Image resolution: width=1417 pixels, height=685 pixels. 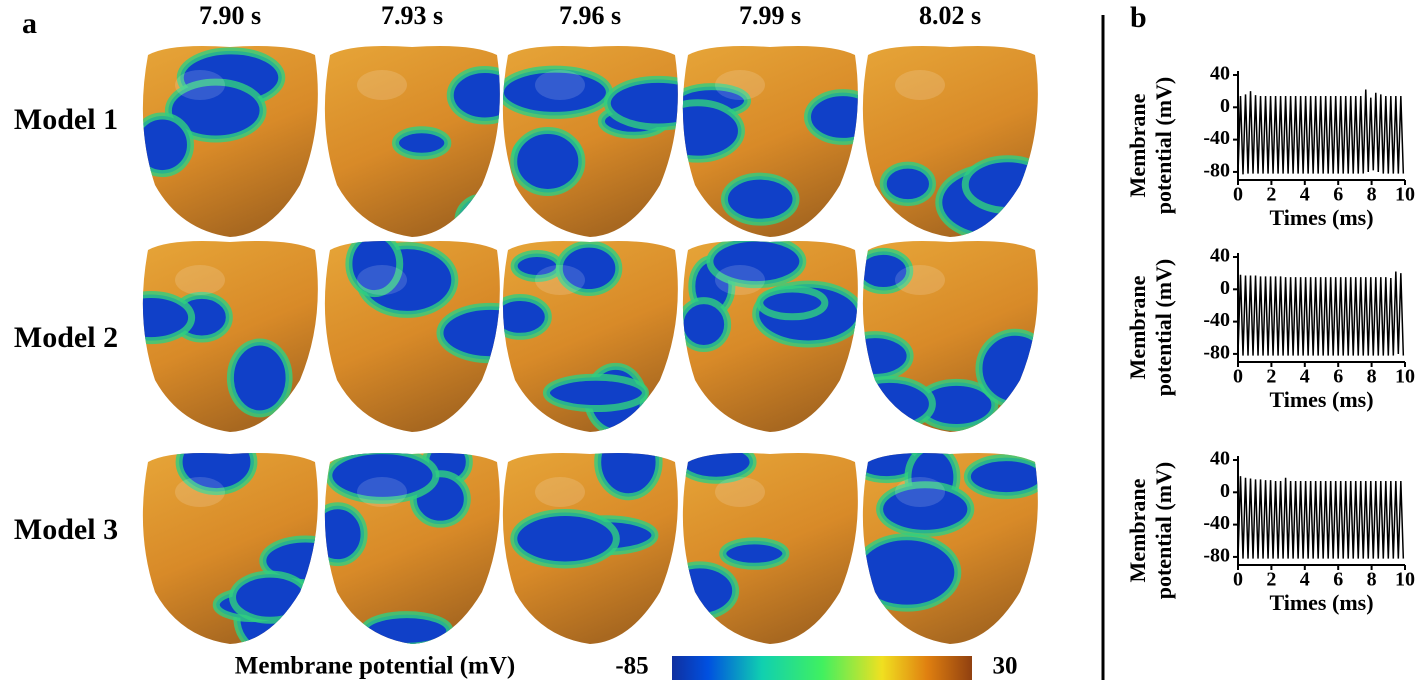 I want to click on time-label: 7.93 s, so click(x=412, y=15).